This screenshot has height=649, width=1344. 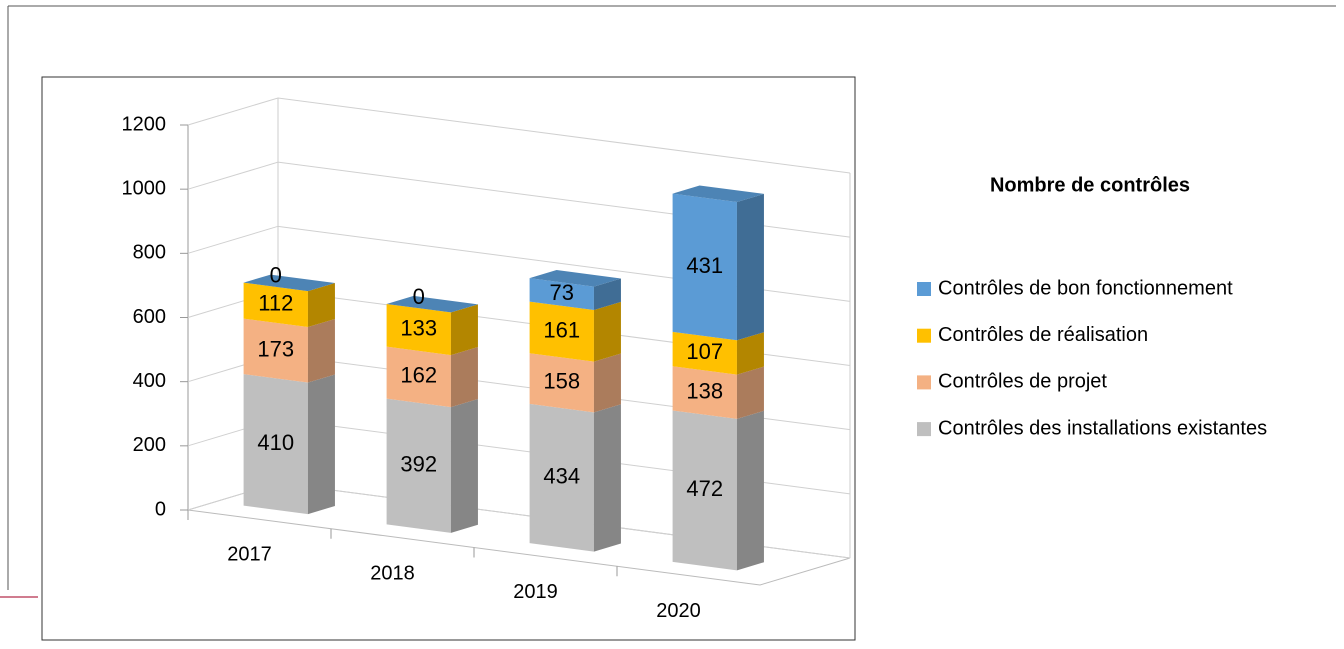 I want to click on data-label: 434, so click(x=561, y=476).